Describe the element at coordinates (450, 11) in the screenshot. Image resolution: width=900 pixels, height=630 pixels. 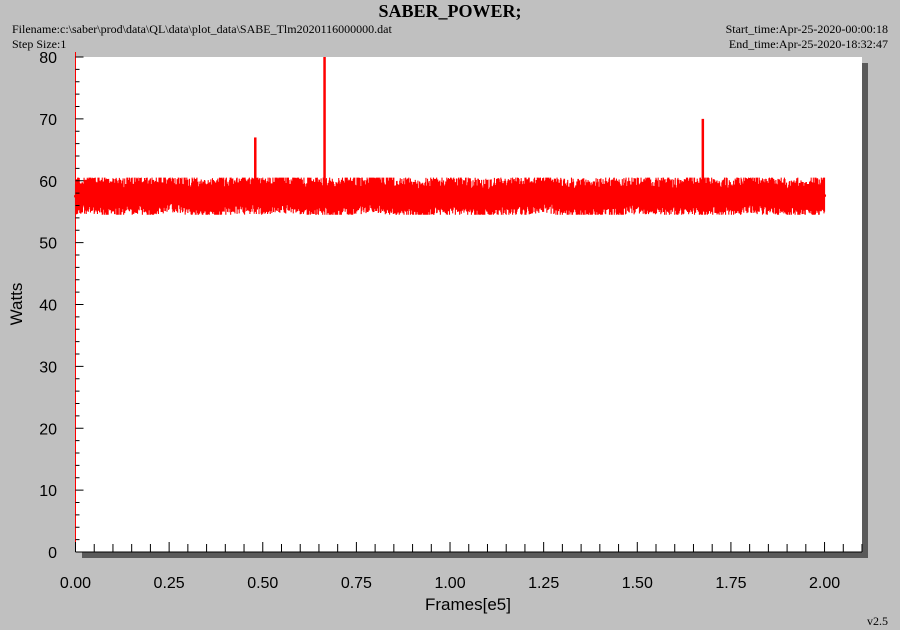
I see `chart-title: SABER_POWER;` at that location.